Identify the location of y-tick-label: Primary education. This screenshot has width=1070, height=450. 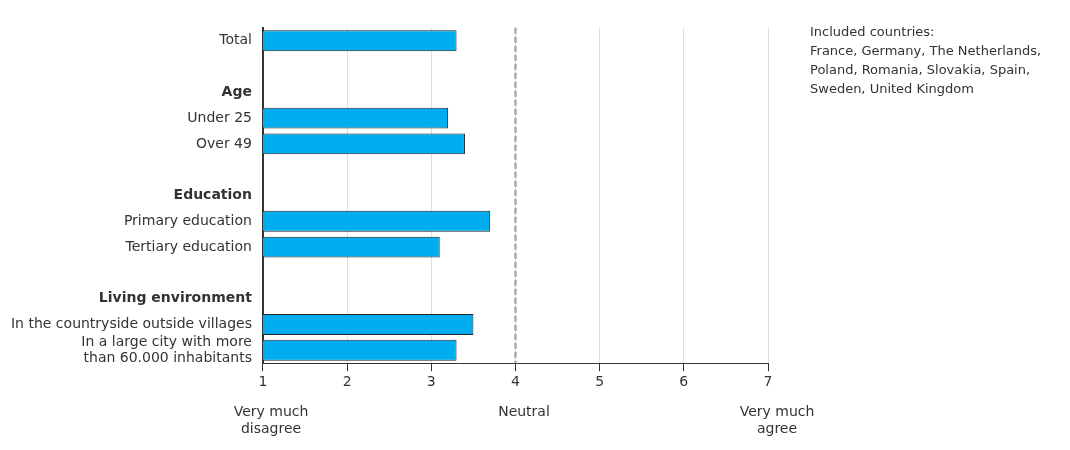
(187, 219).